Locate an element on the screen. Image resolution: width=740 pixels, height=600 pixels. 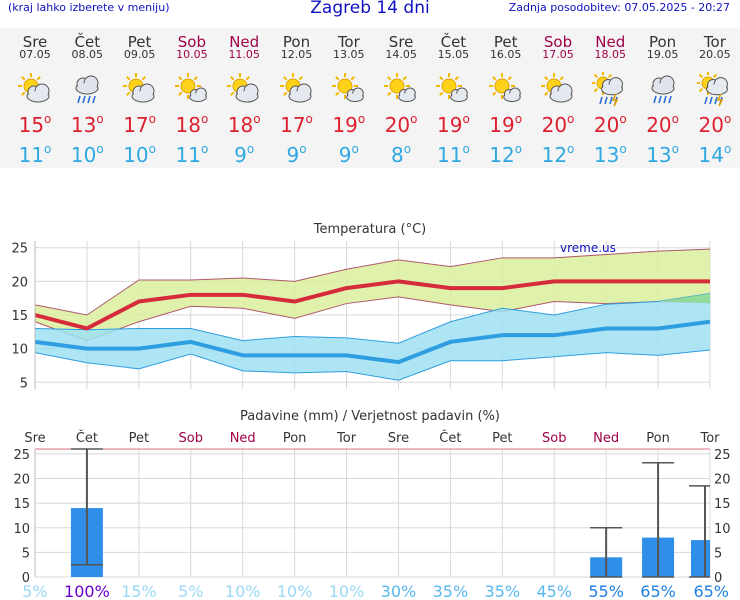
probability-label: 55% is located at coordinates (606, 591).